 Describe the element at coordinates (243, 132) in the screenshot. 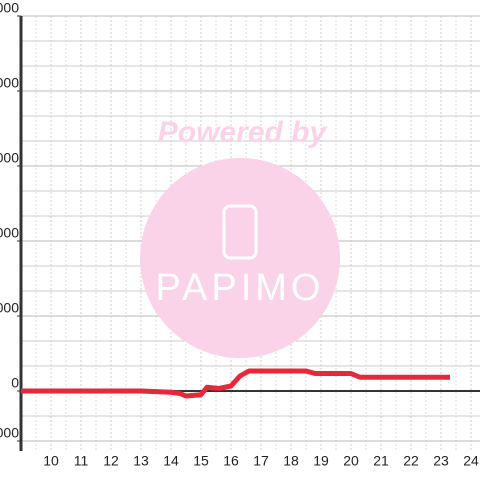

I see `watermark-title: Powered by` at that location.